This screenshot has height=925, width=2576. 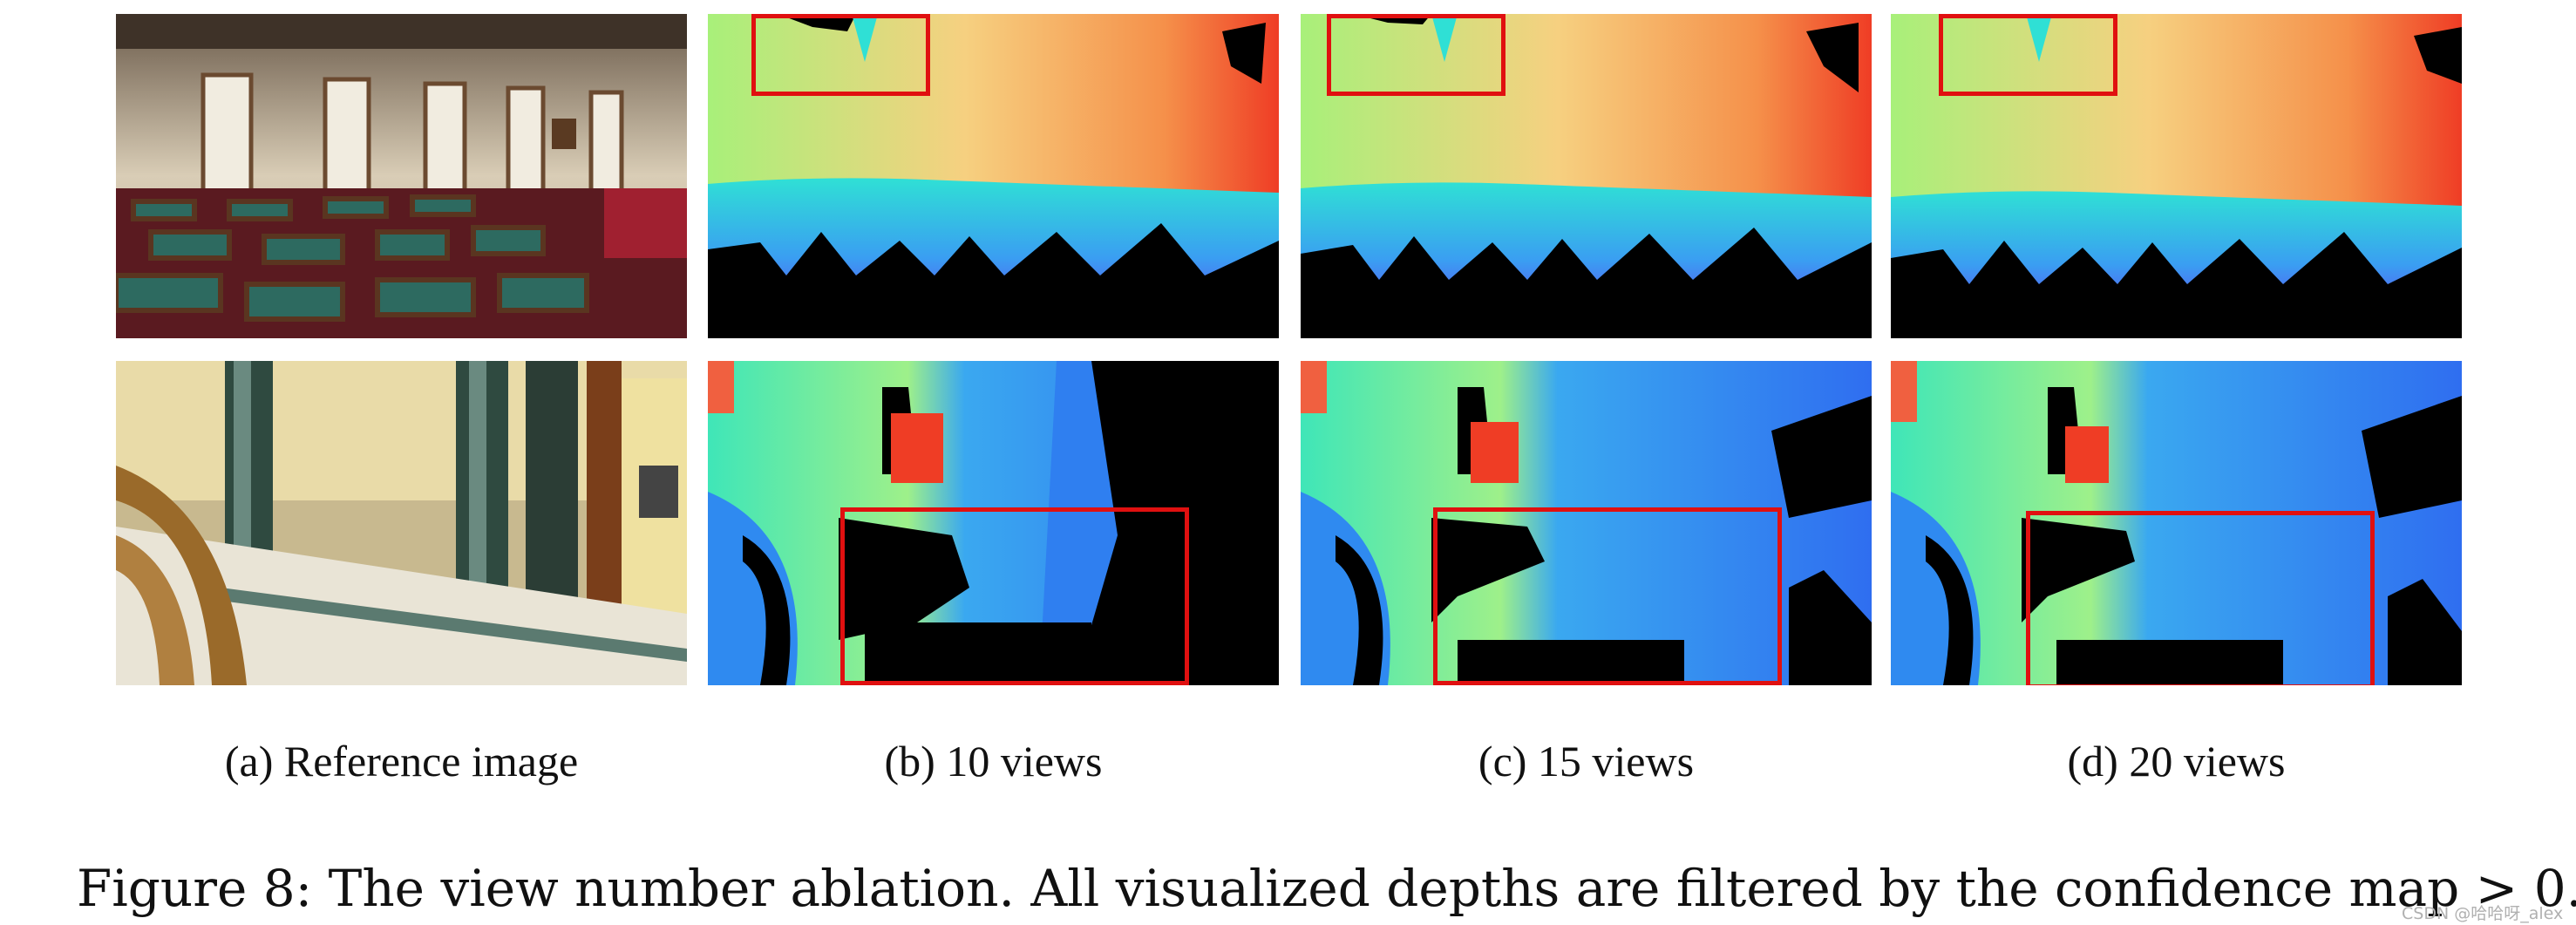 I want to click on depth-map-10-views-row2, so click(x=993, y=523).